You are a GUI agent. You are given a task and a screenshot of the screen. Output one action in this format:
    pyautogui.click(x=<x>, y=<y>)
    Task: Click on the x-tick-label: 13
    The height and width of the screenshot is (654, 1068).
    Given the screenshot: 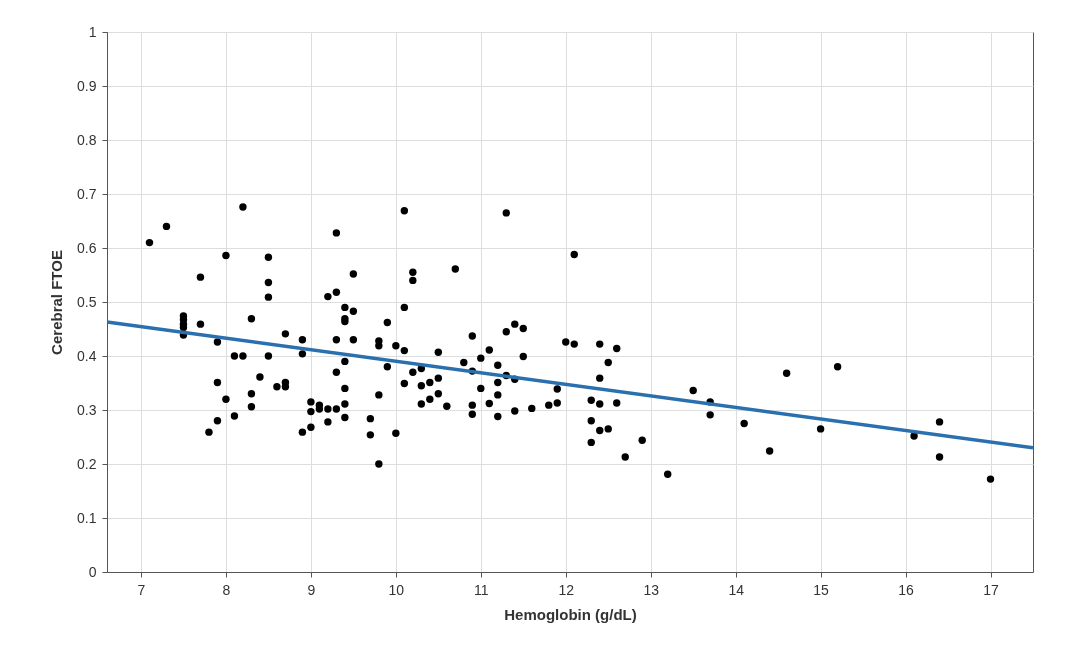 What is the action you would take?
    pyautogui.click(x=651, y=589)
    